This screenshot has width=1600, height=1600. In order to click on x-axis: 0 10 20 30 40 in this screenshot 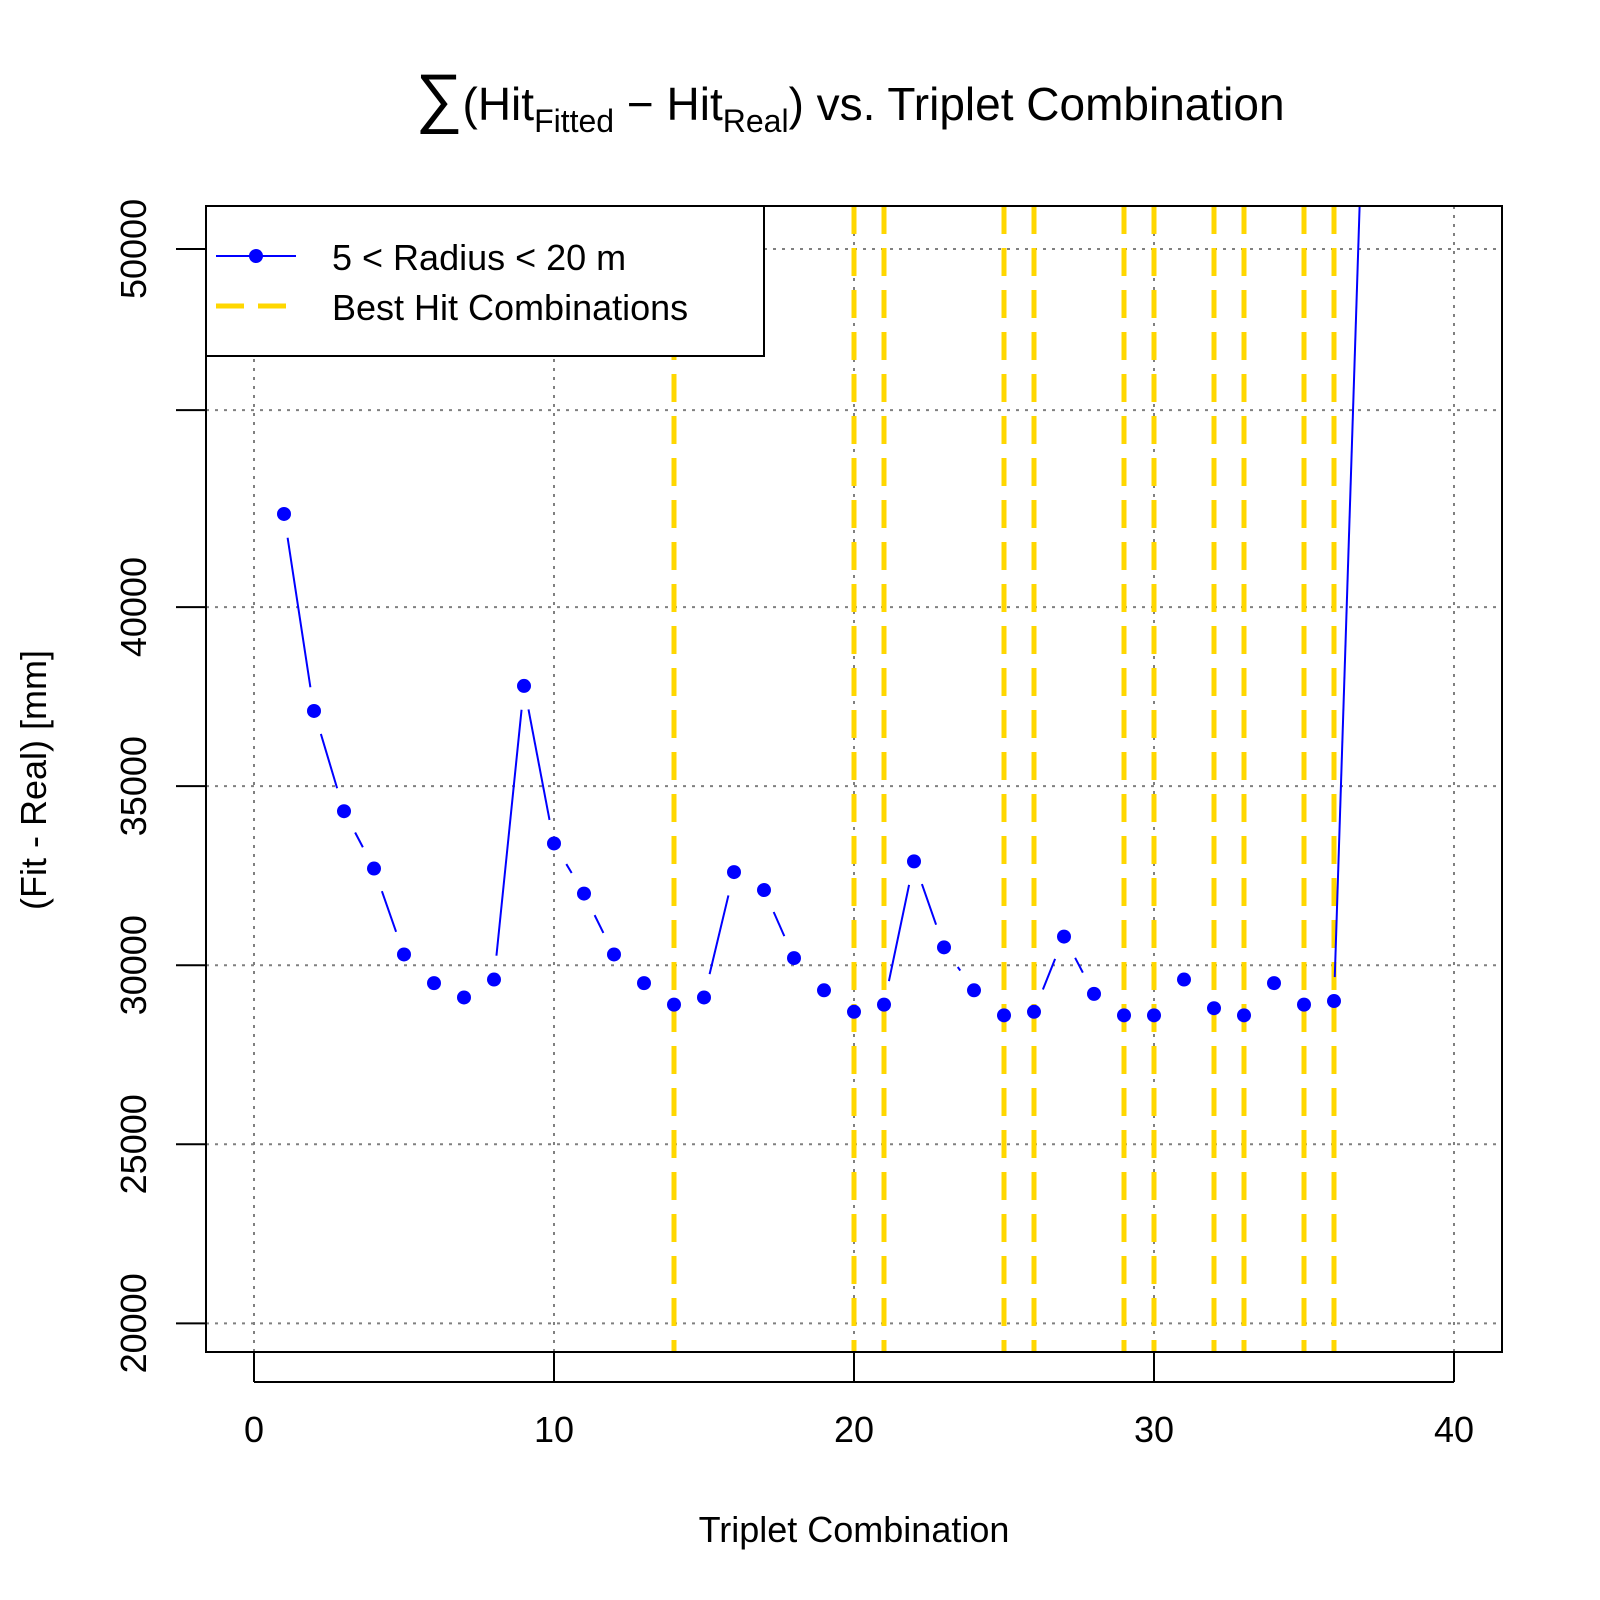, I will do `click(859, 1401)`.